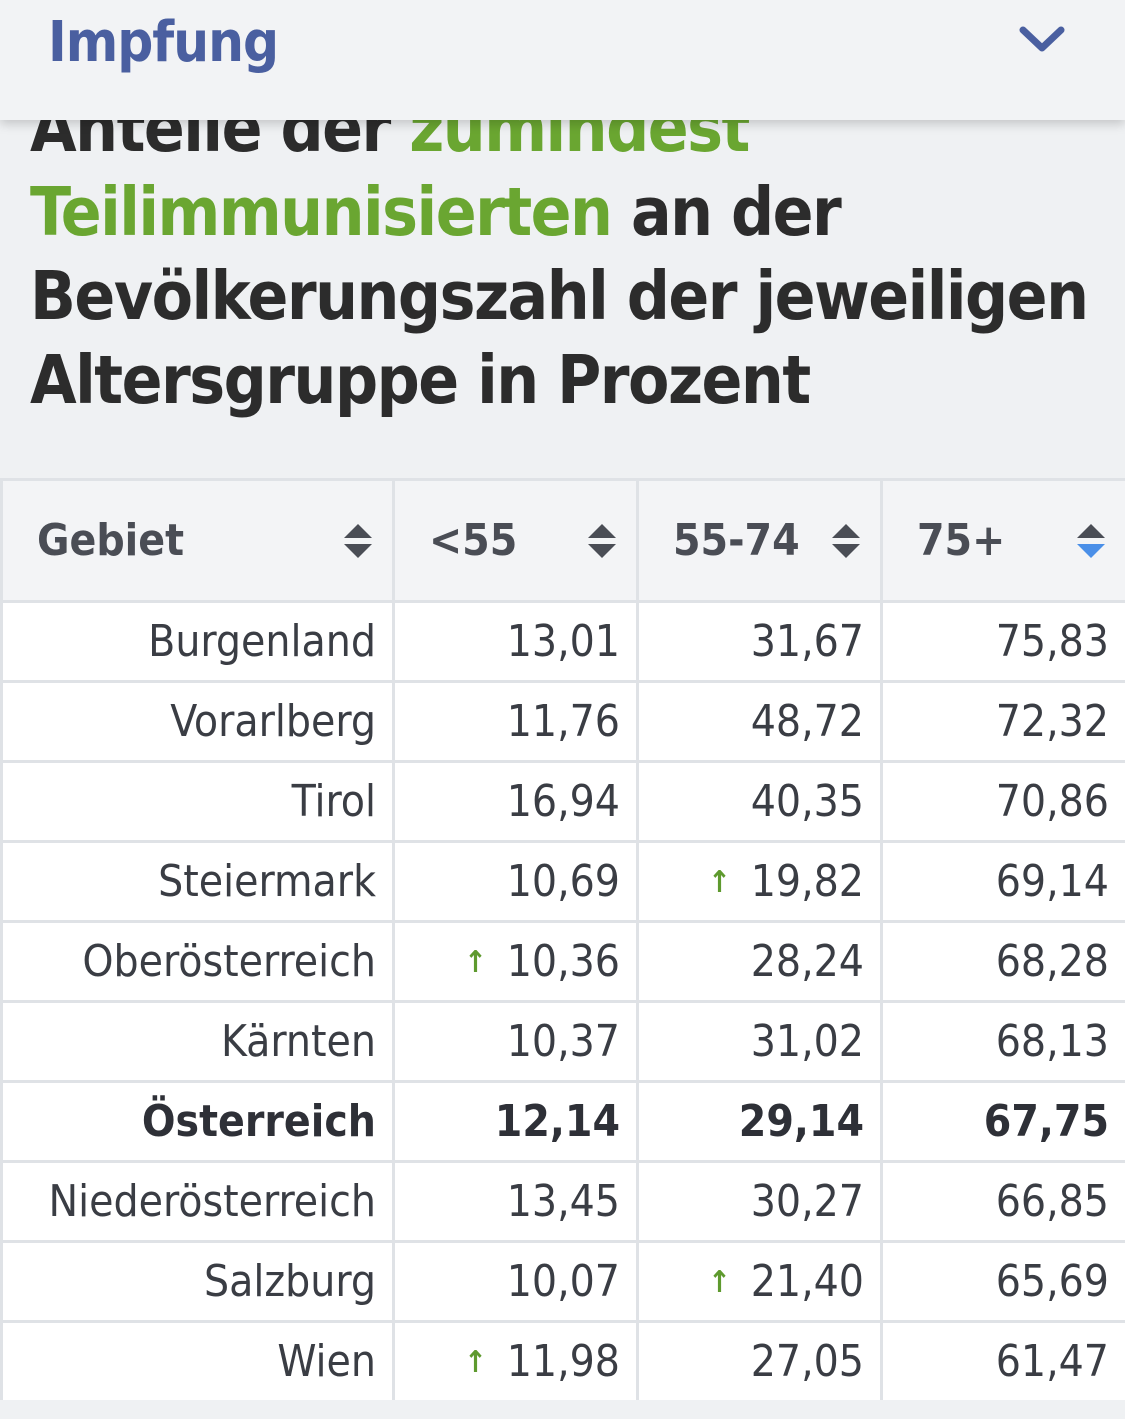 This screenshot has width=1125, height=1419. What do you see at coordinates (807, 881) in the screenshot?
I see `cell-55-74-value: 19,82` at bounding box center [807, 881].